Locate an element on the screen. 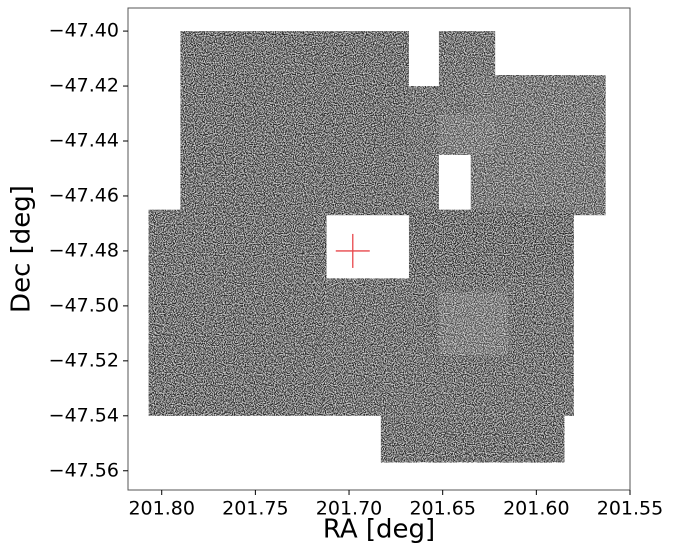  y-tick-label: −47.40 is located at coordinates (84, 31).